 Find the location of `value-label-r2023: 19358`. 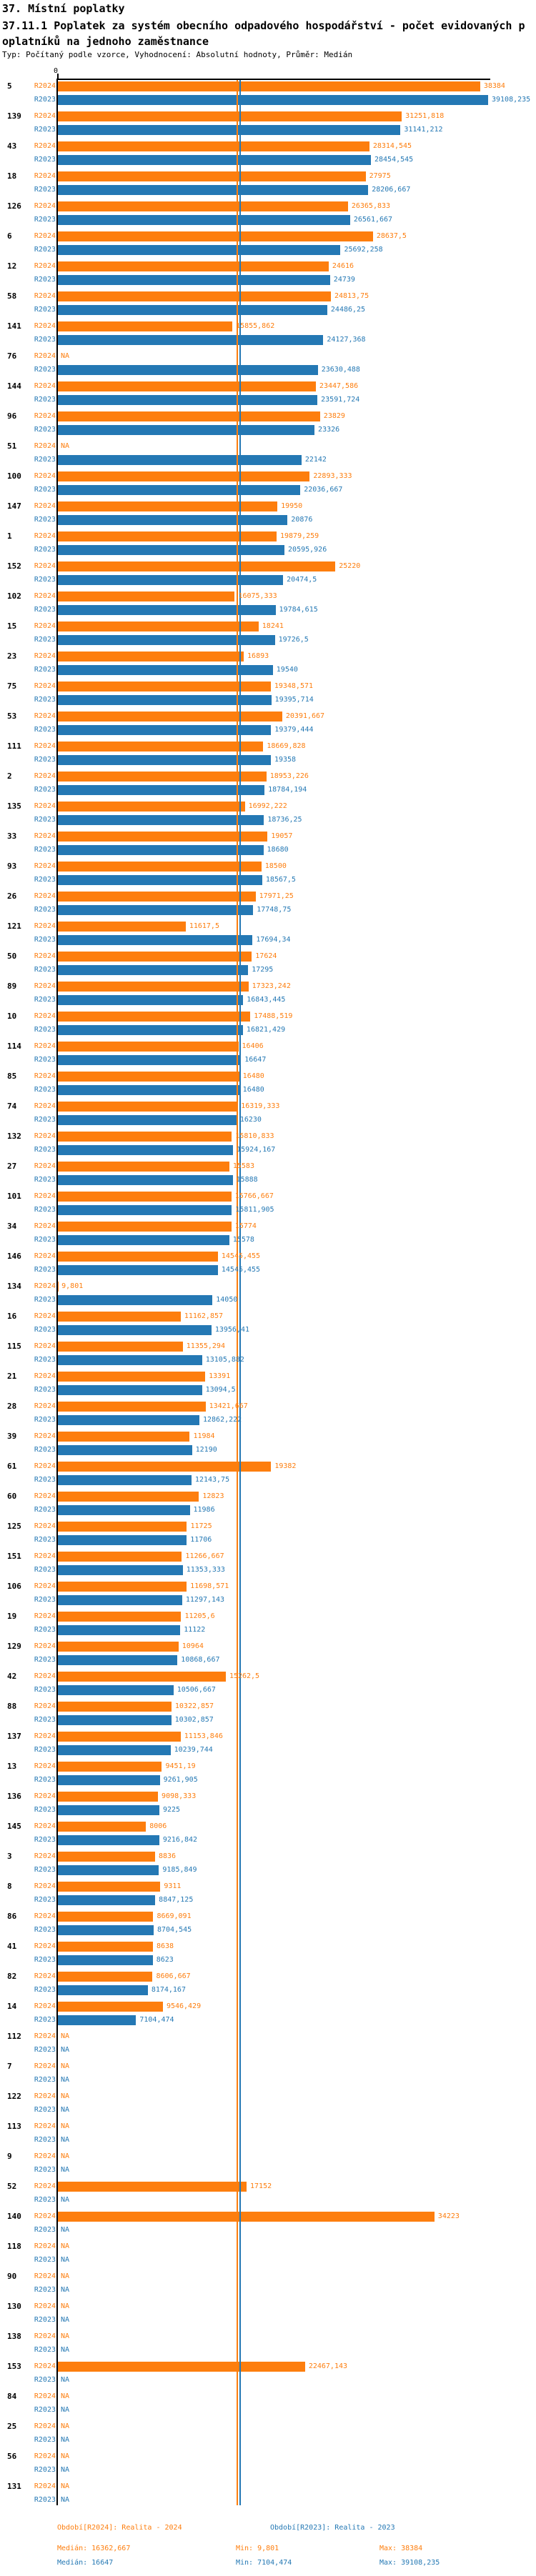

value-label-r2023: 19358 is located at coordinates (285, 760).